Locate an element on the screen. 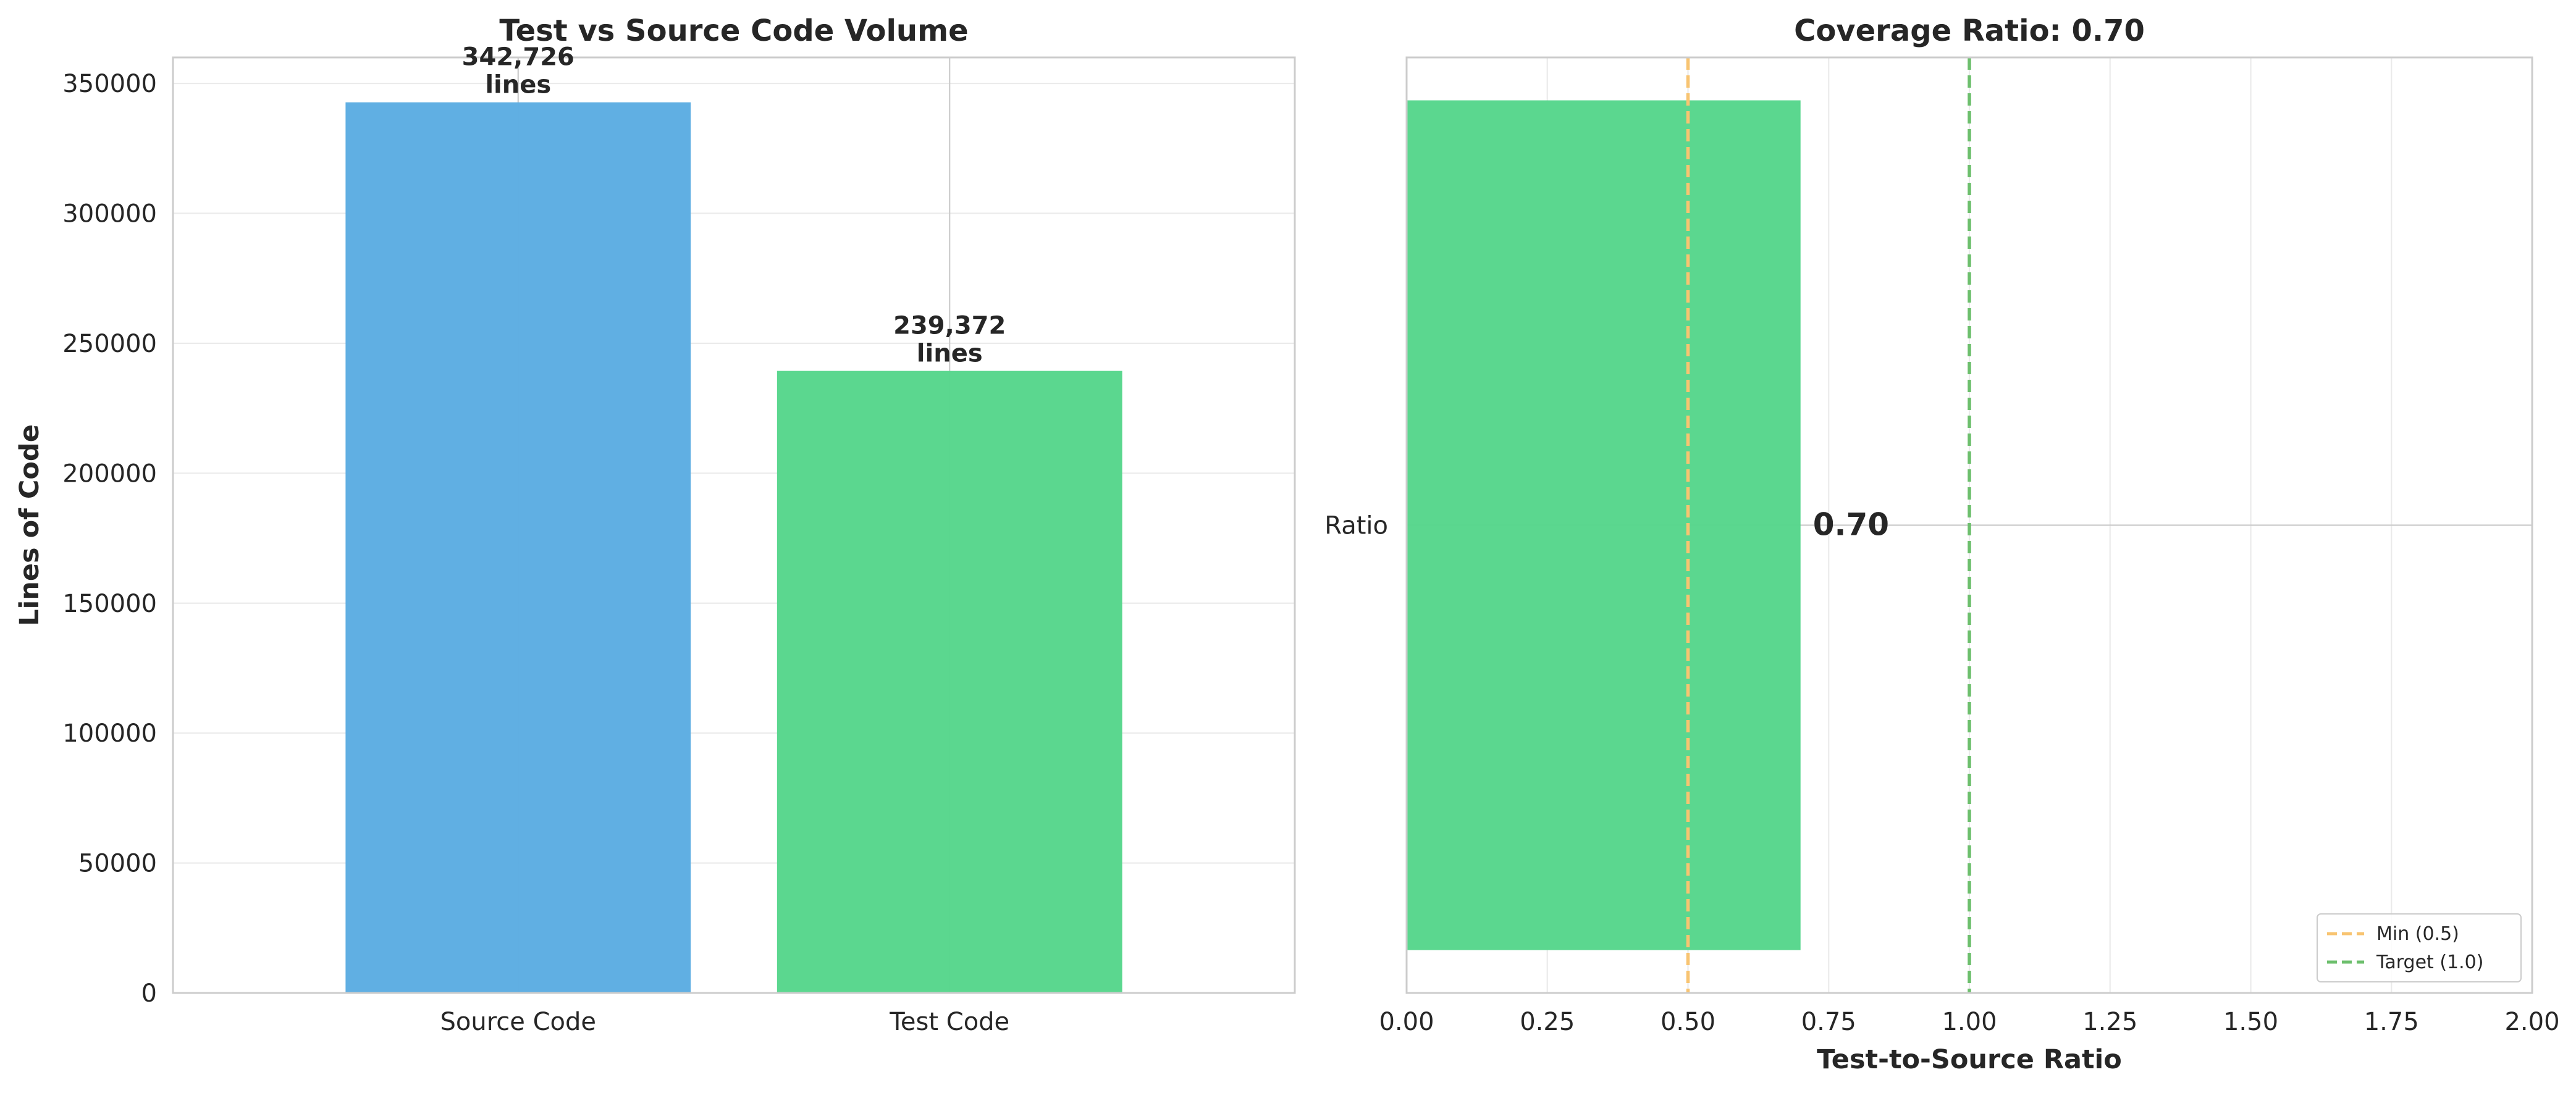  ratio-y-tick-label: Ratio is located at coordinates (1356, 526).